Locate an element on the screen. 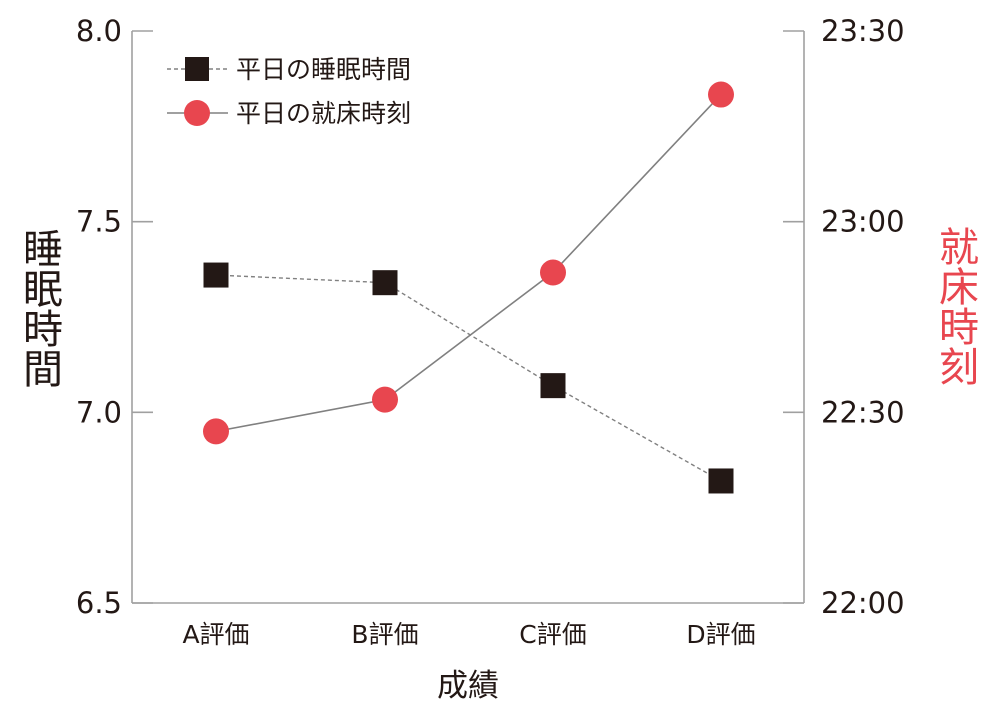  y-tick-label-left: 7.0 is located at coordinates (99, 412).